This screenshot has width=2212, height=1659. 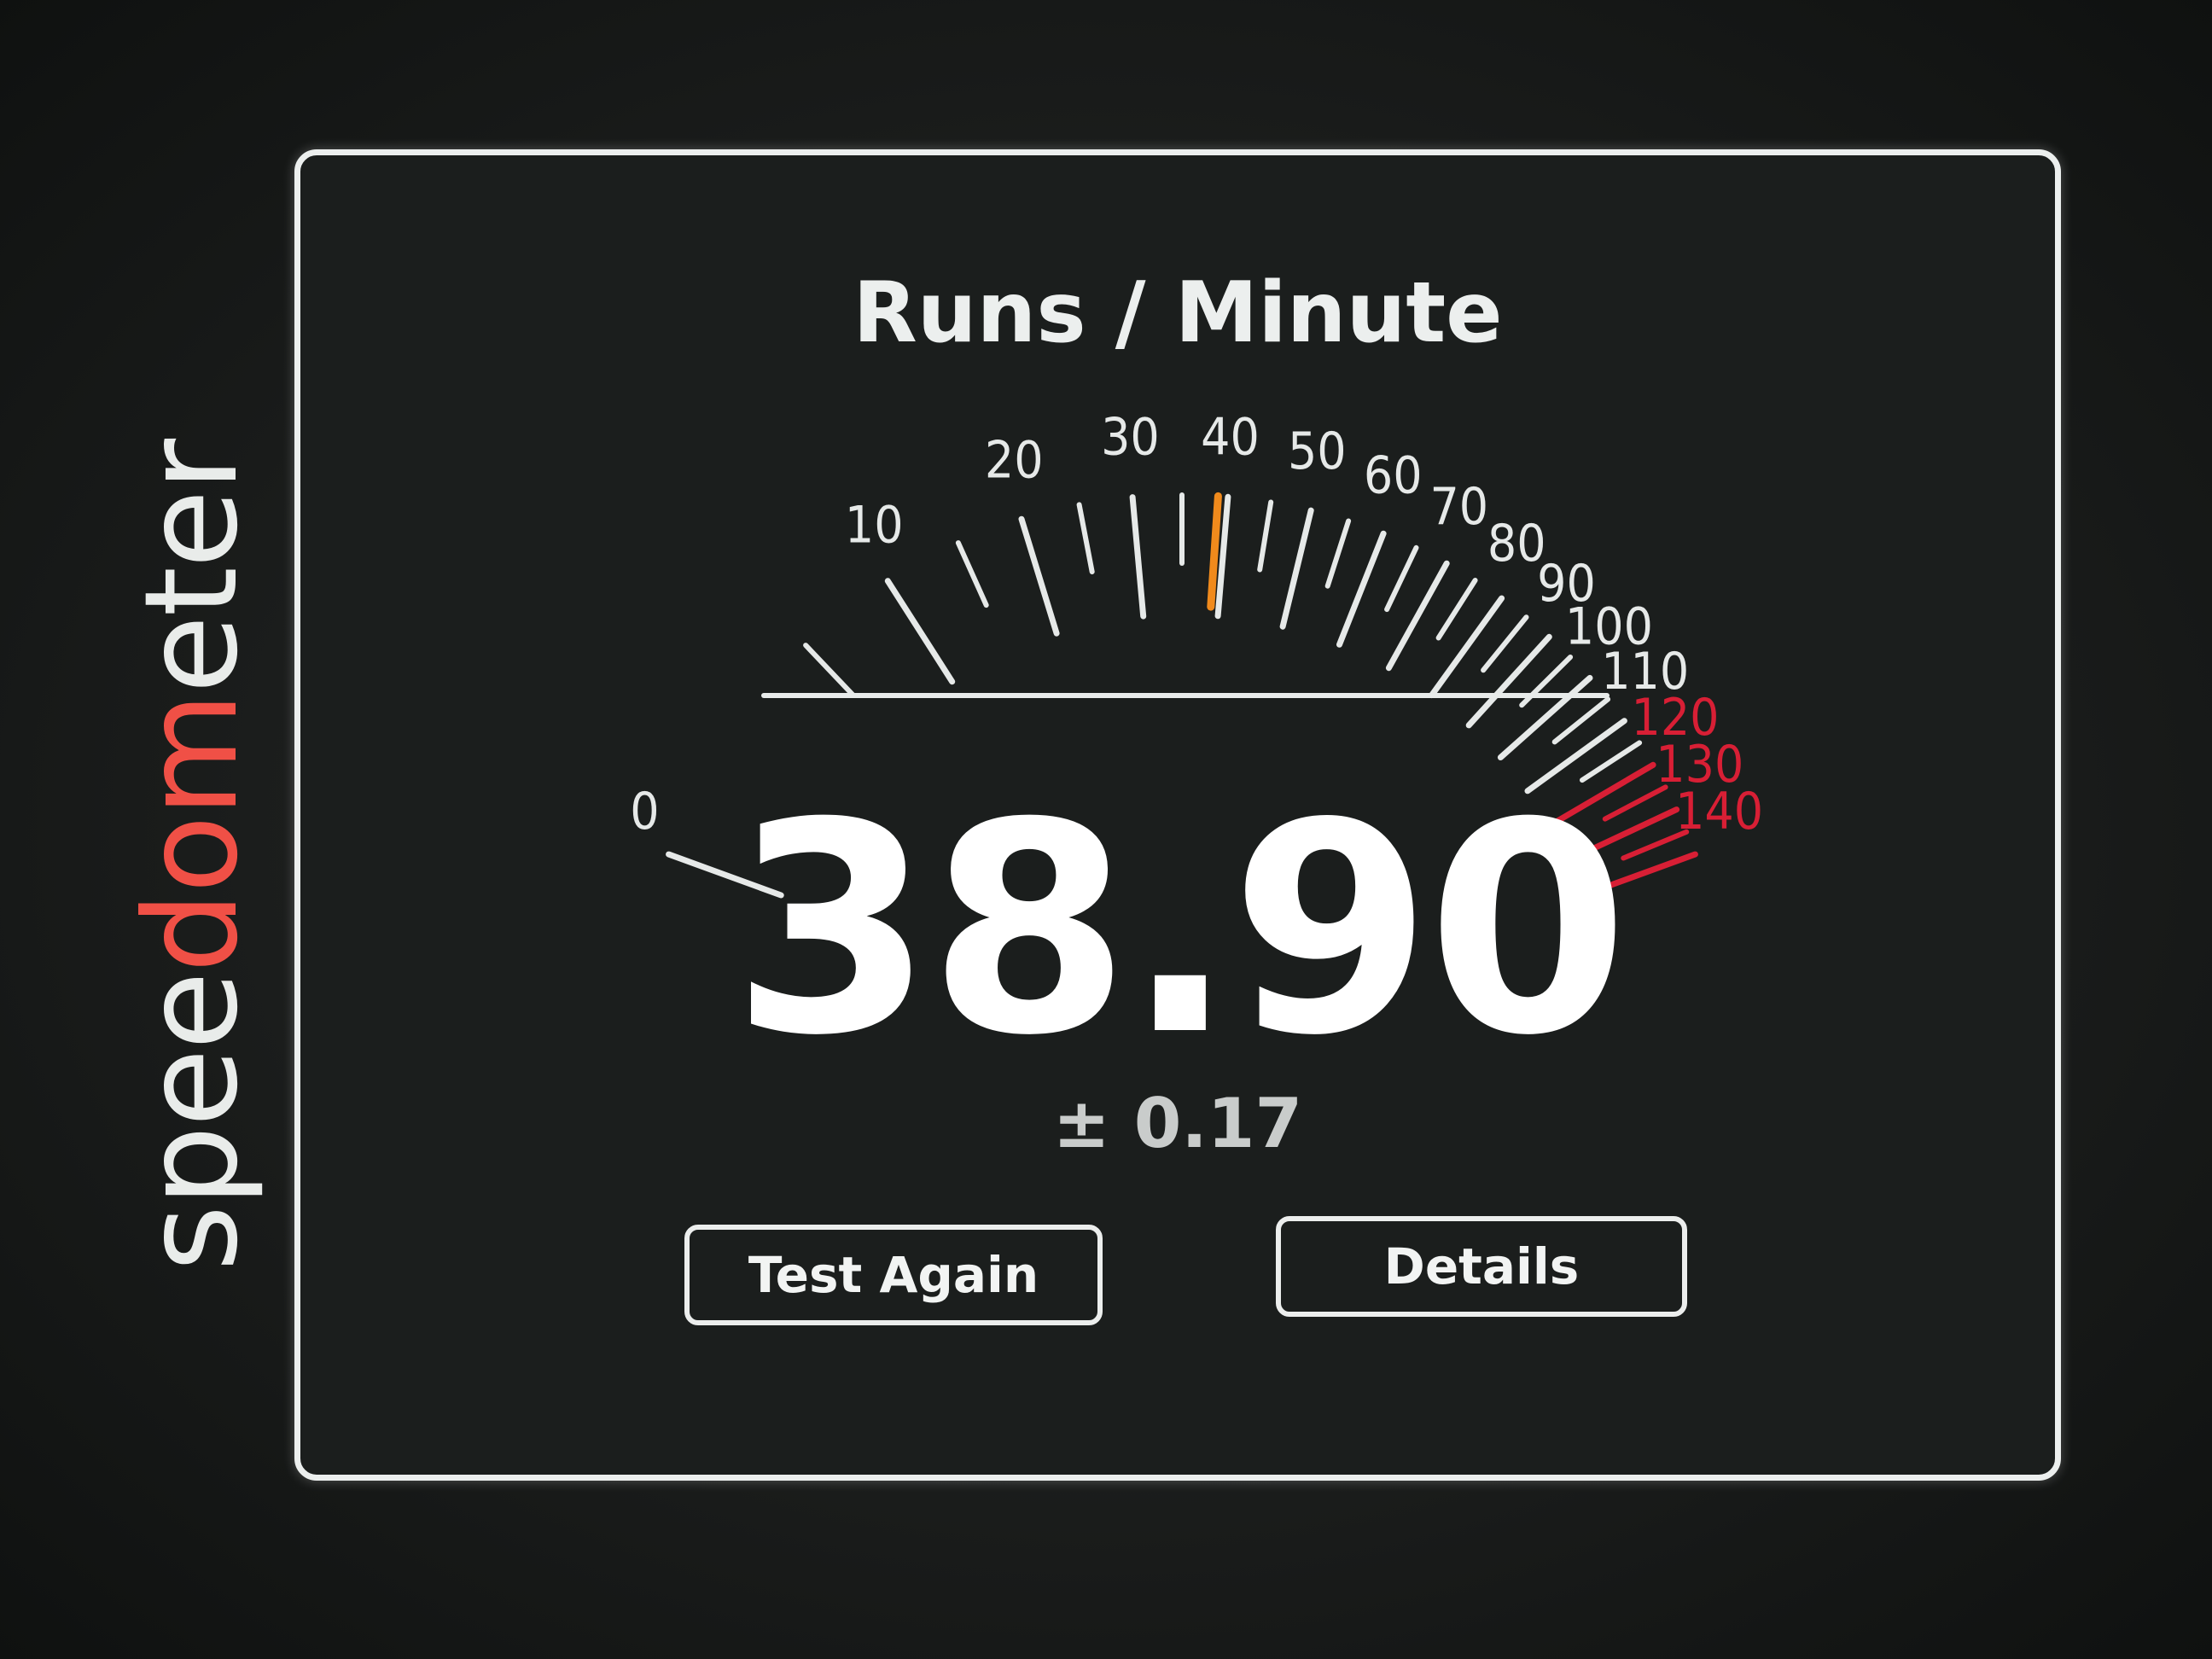 I want to click on gauge-needle, so click(x=1214, y=551).